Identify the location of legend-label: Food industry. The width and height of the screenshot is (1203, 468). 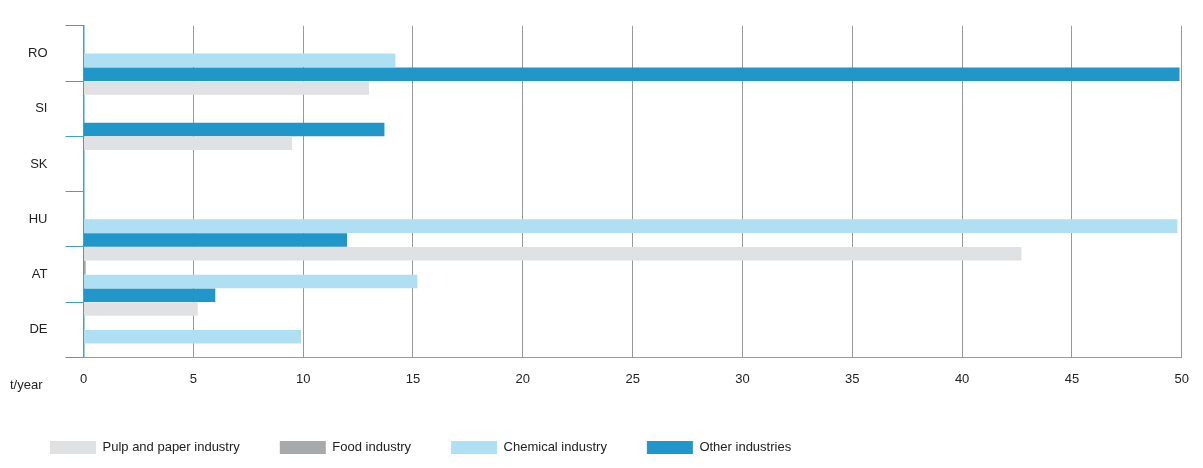
(372, 447).